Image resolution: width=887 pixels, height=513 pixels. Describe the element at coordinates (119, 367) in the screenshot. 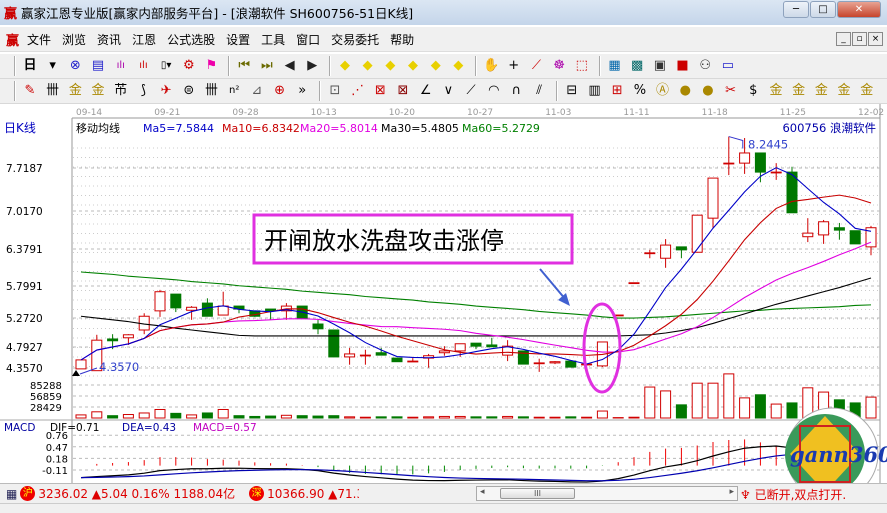

I see `low-marker: 4.3570` at that location.